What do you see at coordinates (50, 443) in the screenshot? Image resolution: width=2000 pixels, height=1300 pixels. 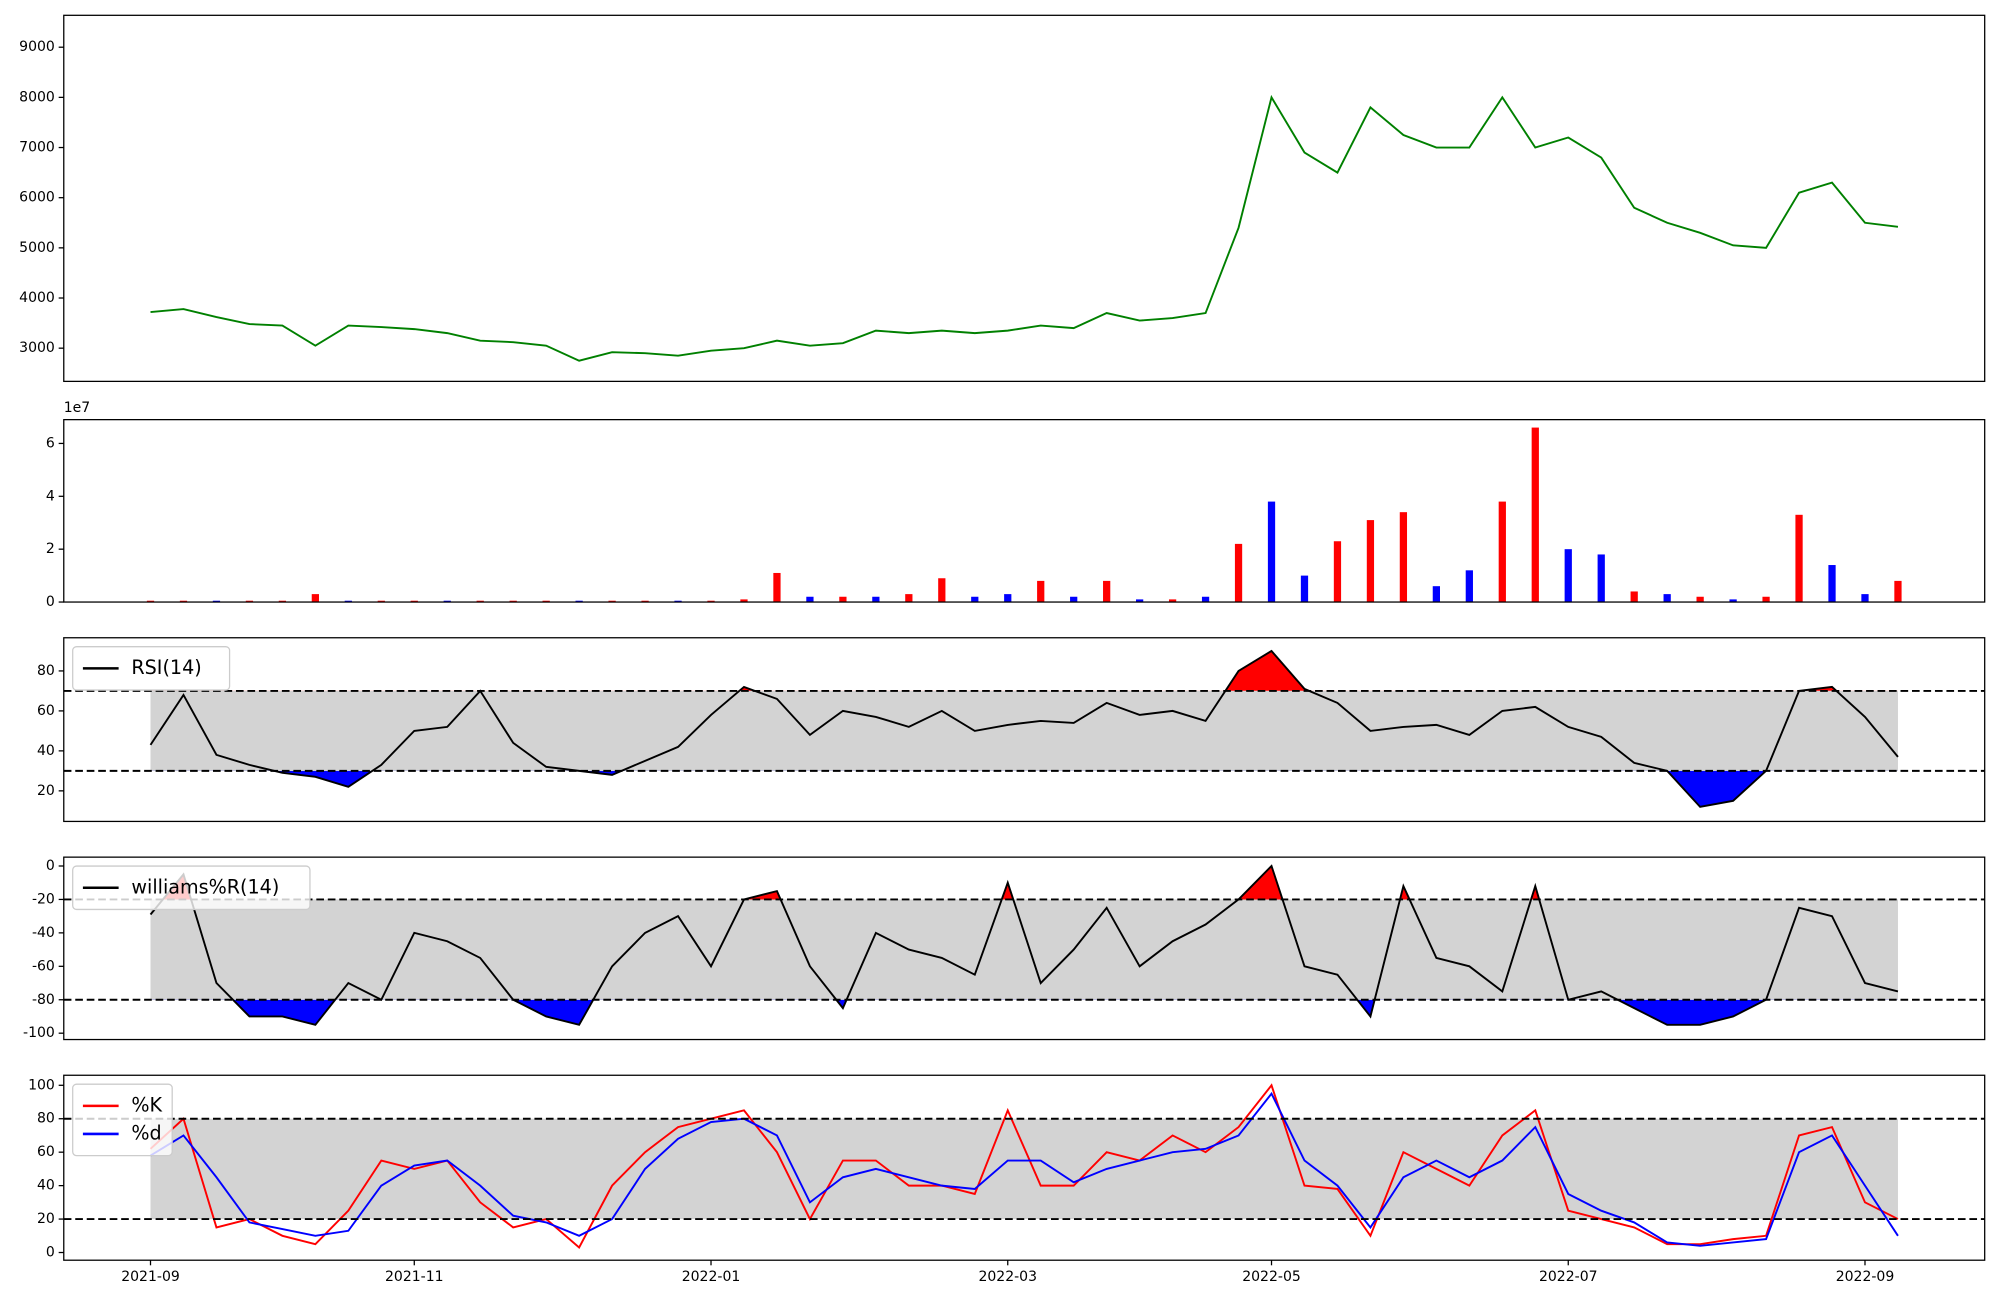 I see `y-tick-label: 6` at bounding box center [50, 443].